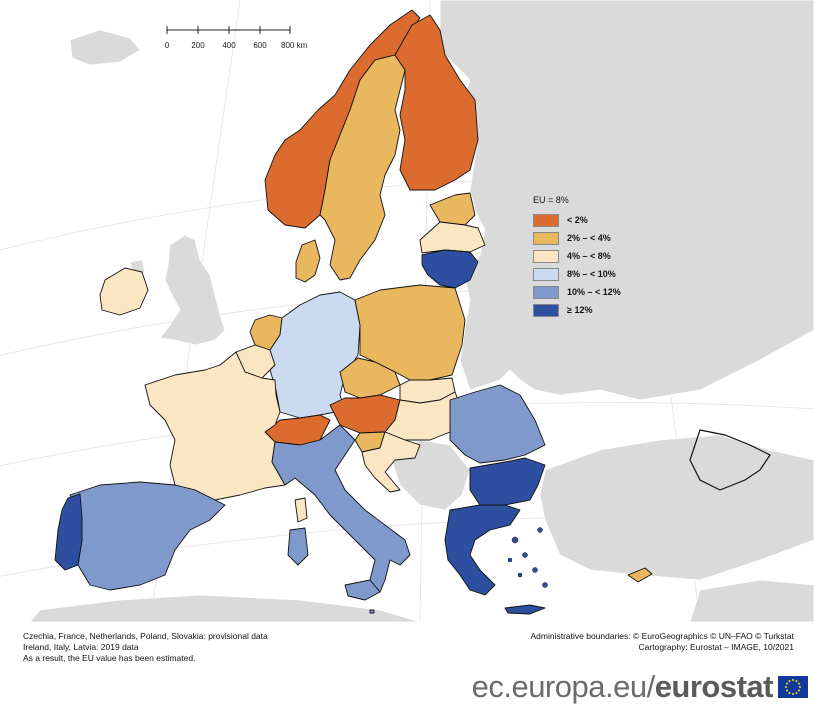  Describe the element at coordinates (716, 647) in the screenshot. I see `credit-line: Cartography: Eurostat – IMAGE, 10/2021` at that location.